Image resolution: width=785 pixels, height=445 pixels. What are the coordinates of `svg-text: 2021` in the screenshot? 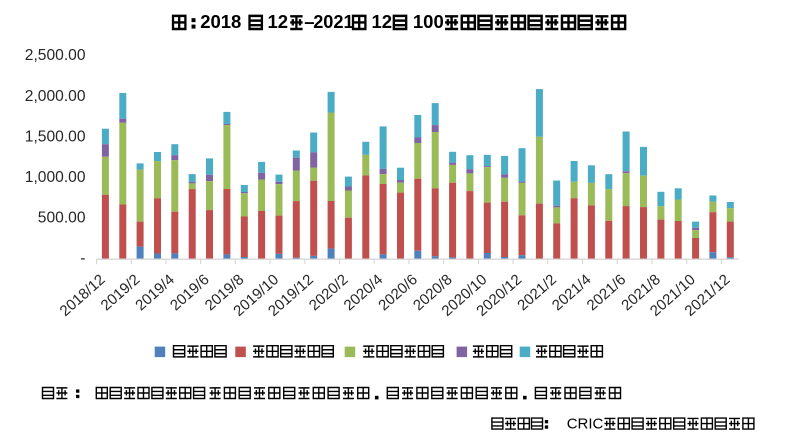 It's located at (333, 22).